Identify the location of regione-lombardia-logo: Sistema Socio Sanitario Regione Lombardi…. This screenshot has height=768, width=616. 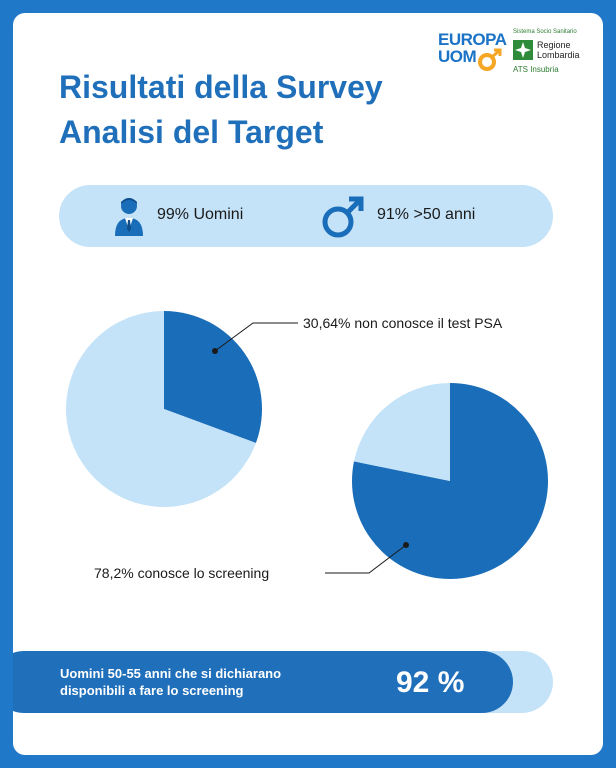
(546, 51).